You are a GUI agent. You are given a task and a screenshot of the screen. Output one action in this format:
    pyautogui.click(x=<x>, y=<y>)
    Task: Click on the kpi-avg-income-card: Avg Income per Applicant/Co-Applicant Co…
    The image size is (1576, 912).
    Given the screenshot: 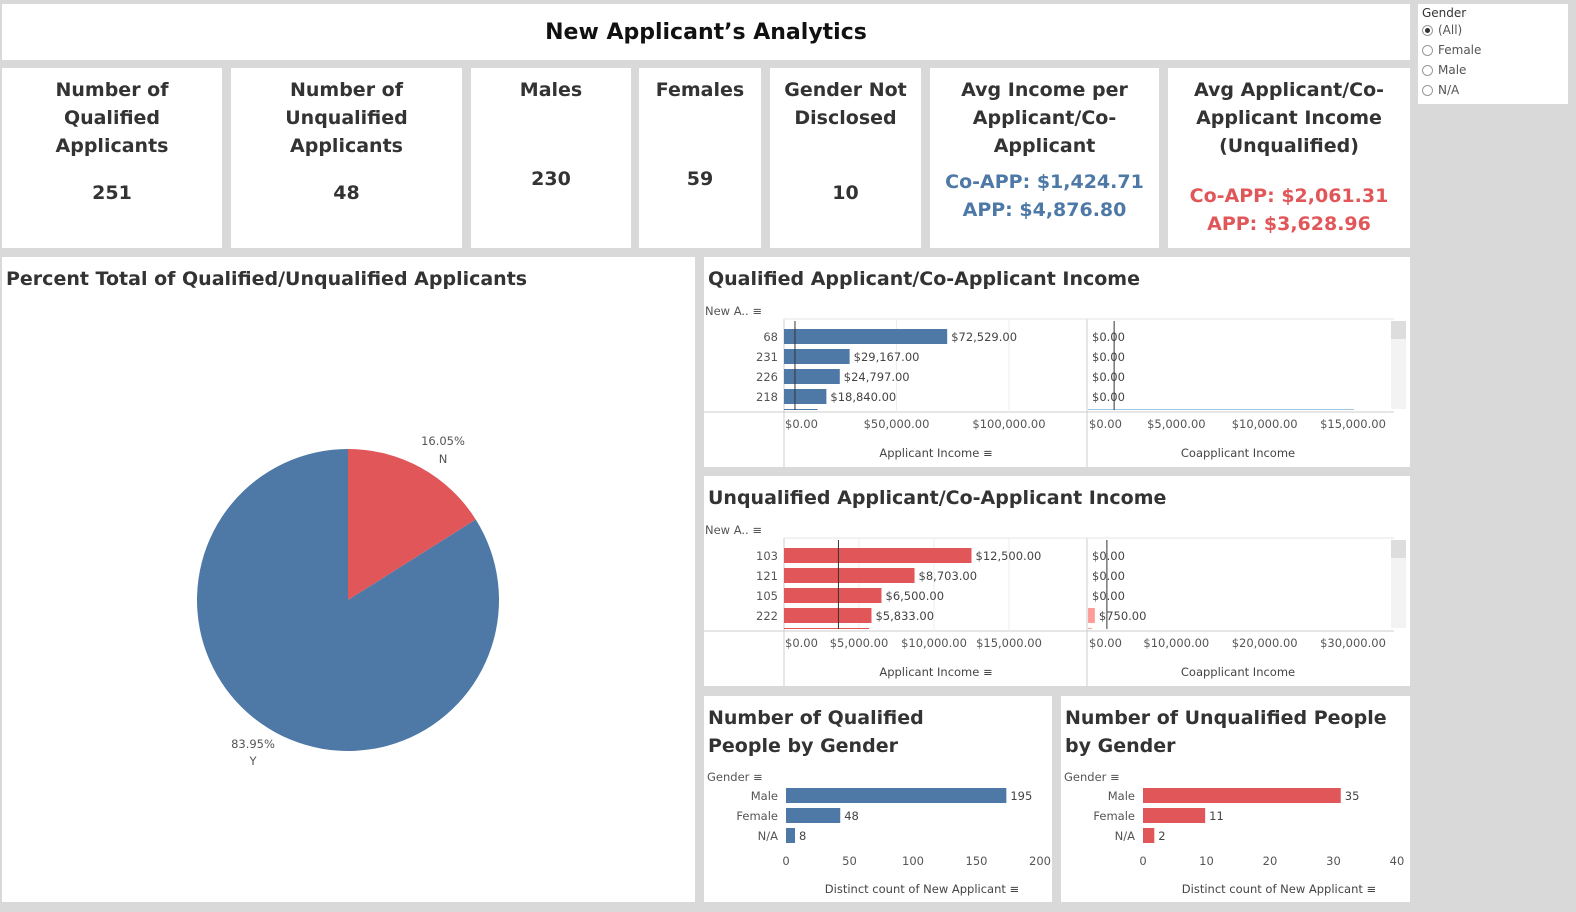 What is the action you would take?
    pyautogui.click(x=1044, y=158)
    